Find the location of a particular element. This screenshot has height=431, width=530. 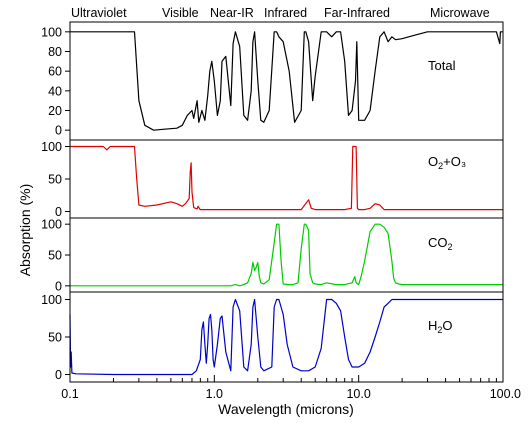

panel-label-main: Total is located at coordinates (442, 65).